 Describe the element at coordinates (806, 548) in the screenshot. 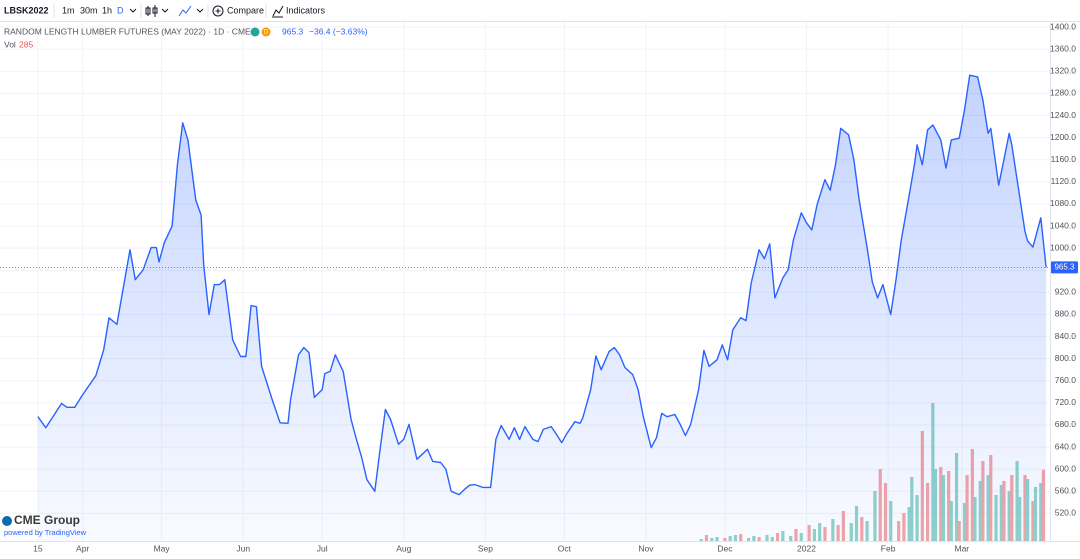

I see `x-tick-label: 2022` at that location.